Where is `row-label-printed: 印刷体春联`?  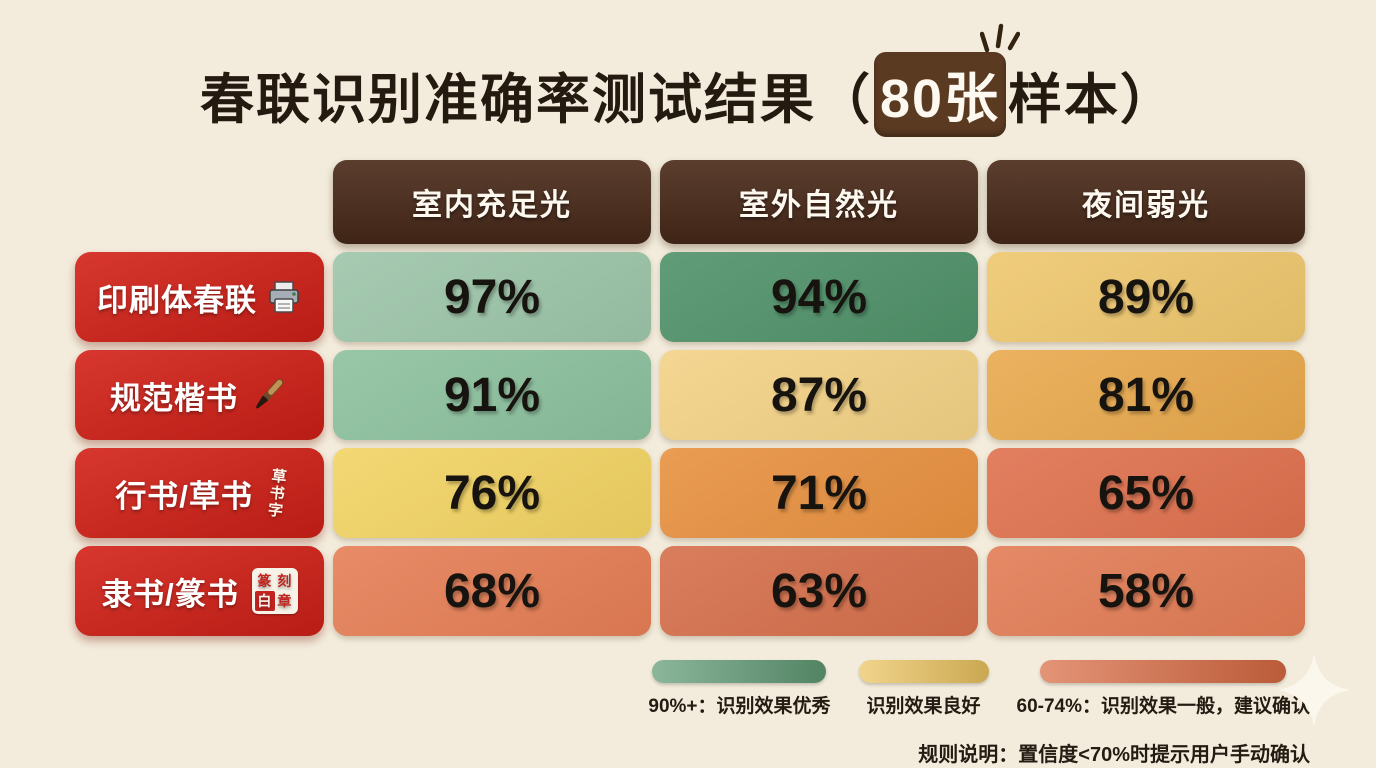 row-label-printed: 印刷体春联 is located at coordinates (199, 297).